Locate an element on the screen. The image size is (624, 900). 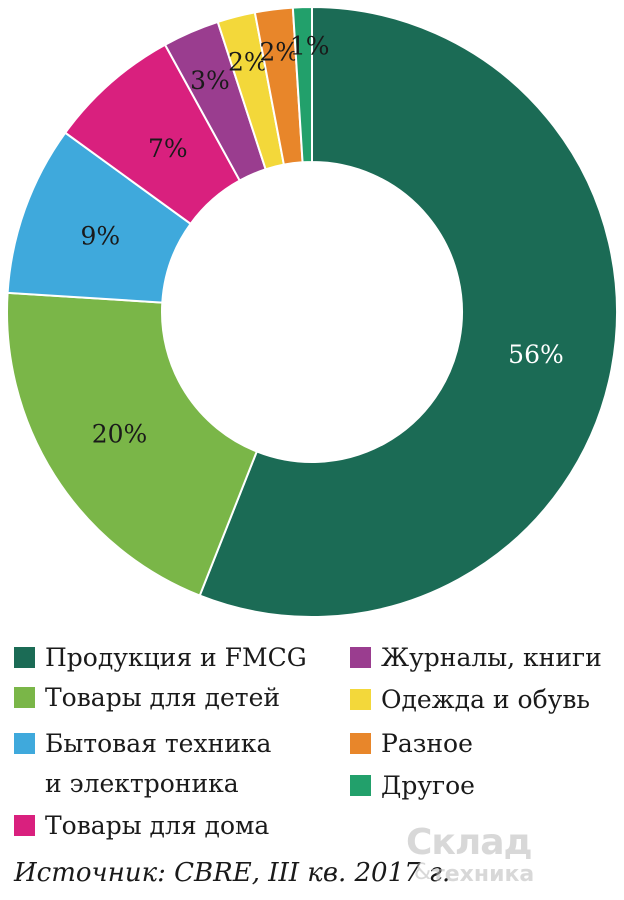
slice-value-label: 20% is located at coordinates (120, 434).